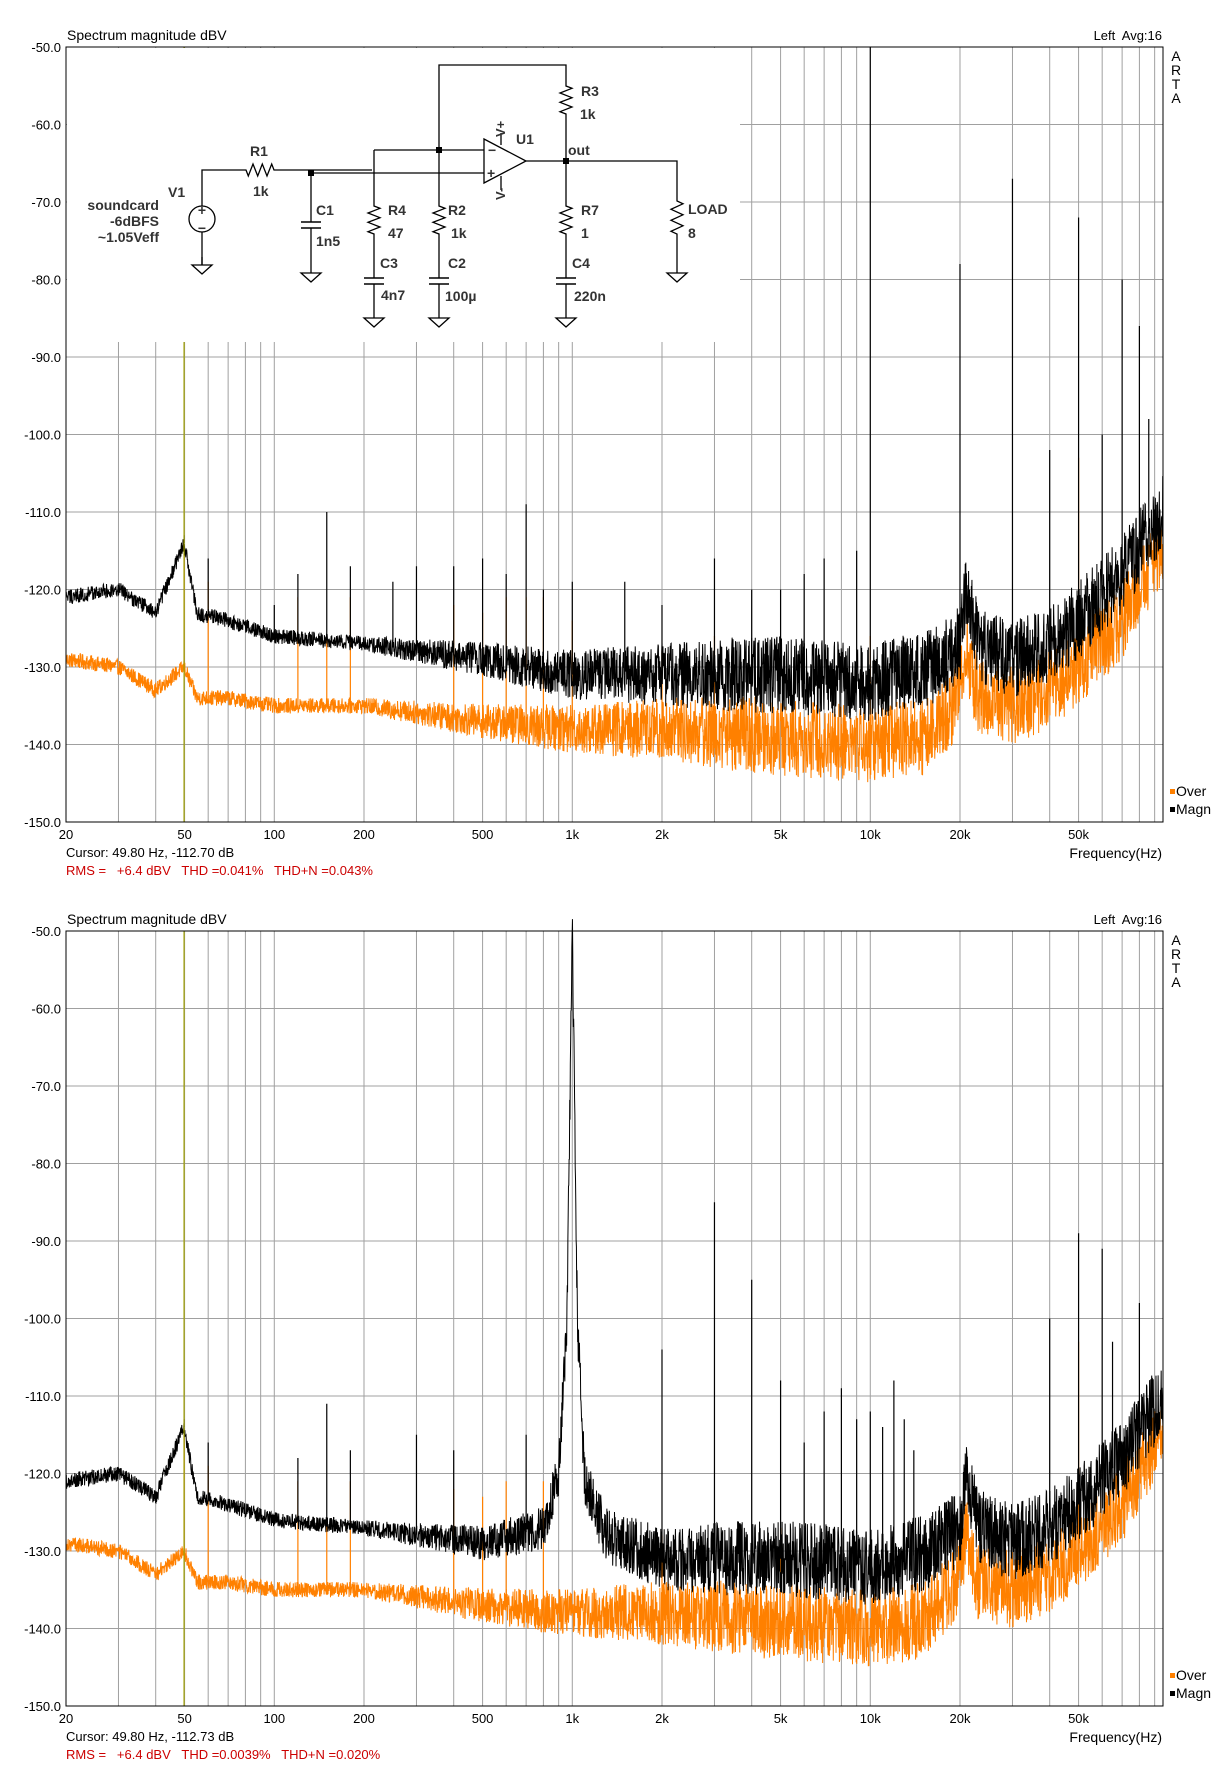 The width and height of the screenshot is (1228, 1768). I want to click on label-R2: R2, so click(457, 210).